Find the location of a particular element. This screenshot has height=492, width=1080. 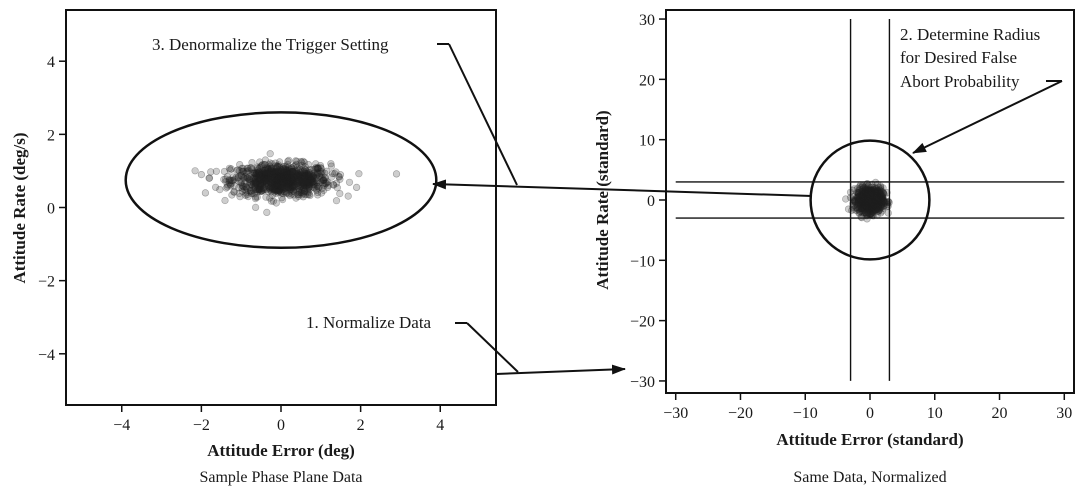

left-y-tick-label: 0 is located at coordinates (51, 209).